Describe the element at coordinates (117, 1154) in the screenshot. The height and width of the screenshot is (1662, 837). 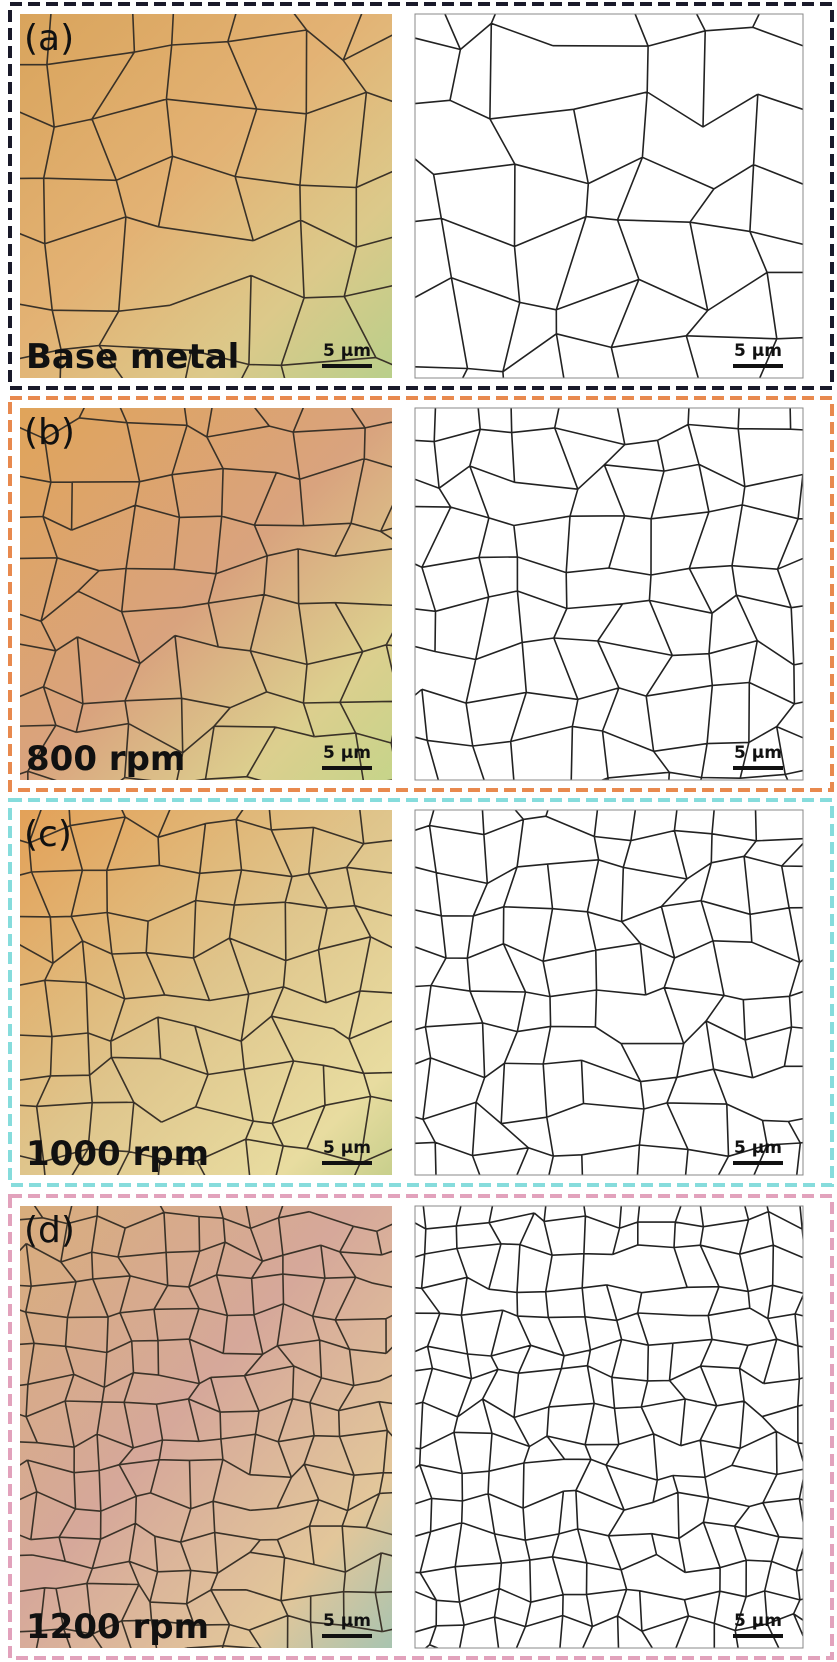
I see `condition-label: 1000 rpm` at that location.